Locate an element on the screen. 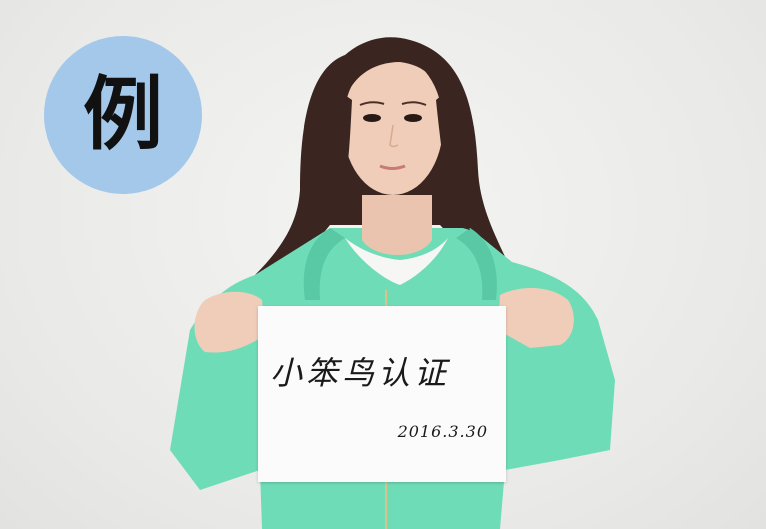 Image resolution: width=766 pixels, height=529 pixels. badge-label: 例 is located at coordinates (123, 114).